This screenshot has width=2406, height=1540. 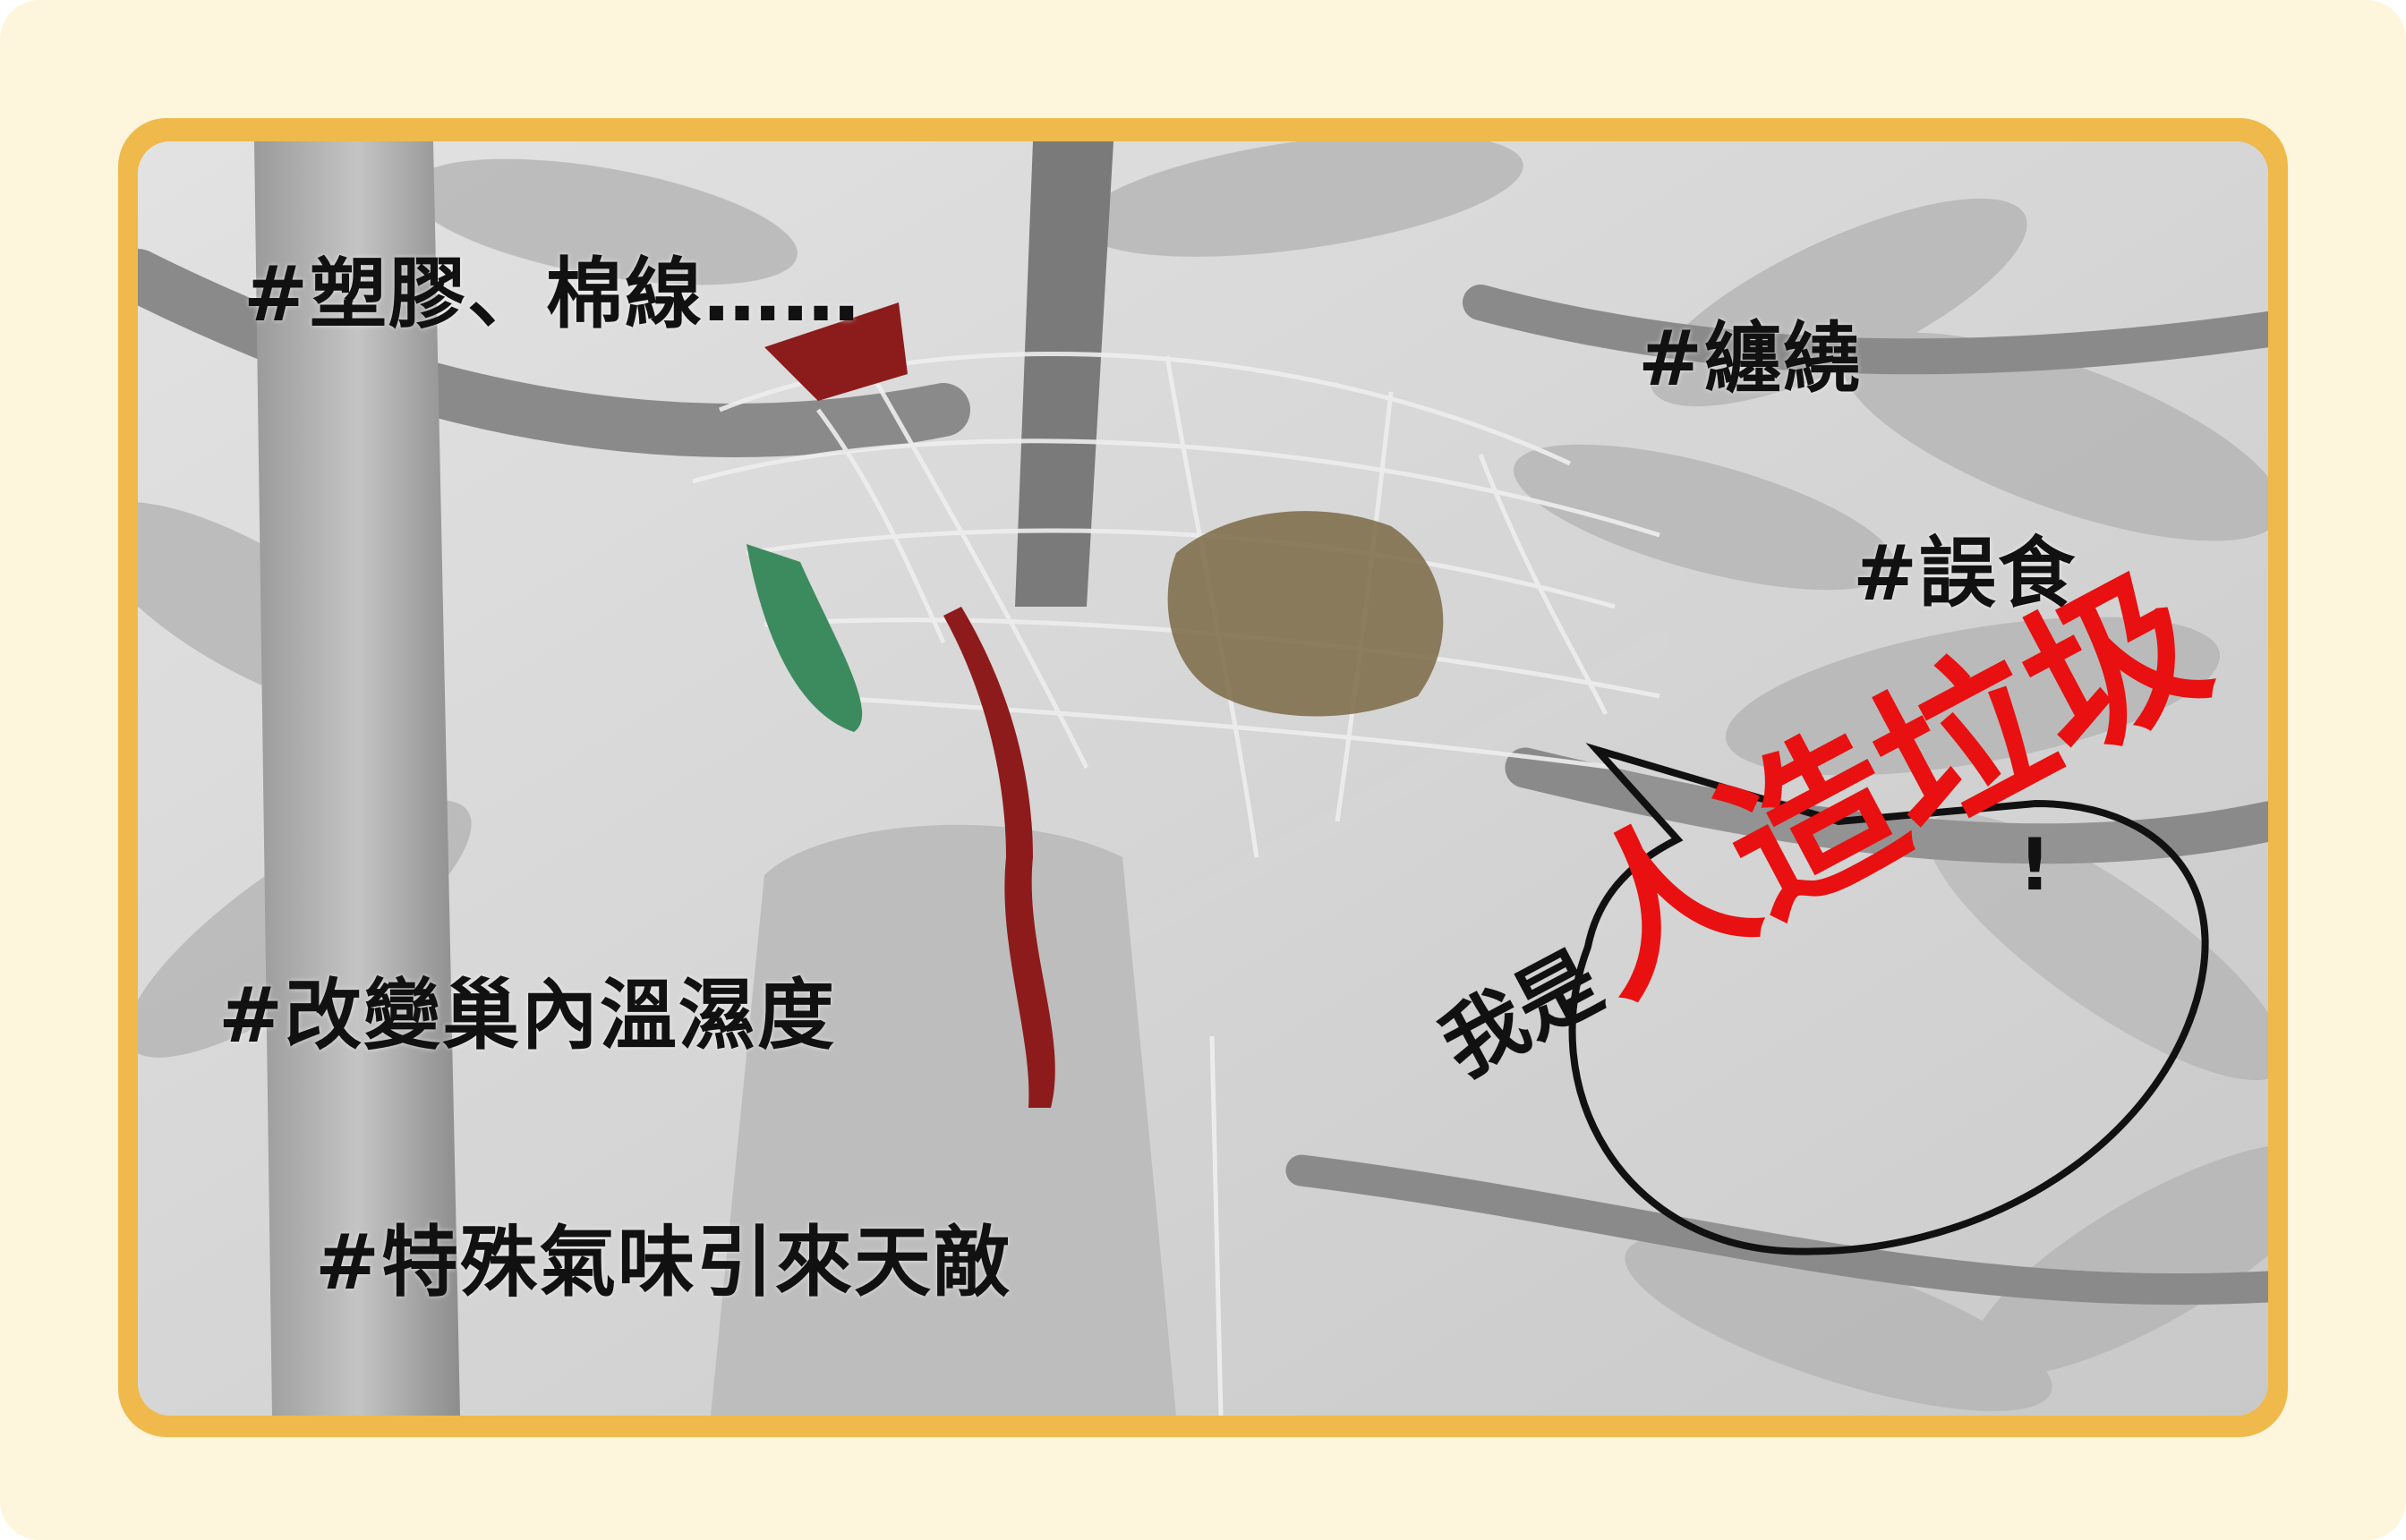 What do you see at coordinates (999, 858) in the screenshot?
I see `red-yarn` at bounding box center [999, 858].